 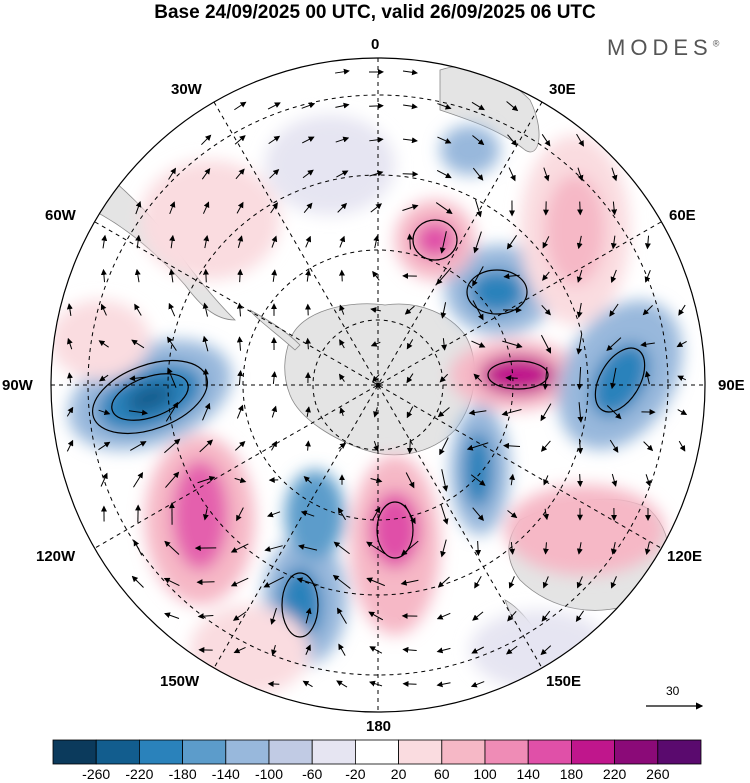 What do you see at coordinates (716, 43) in the screenshot?
I see `registered-mark: ®` at bounding box center [716, 43].